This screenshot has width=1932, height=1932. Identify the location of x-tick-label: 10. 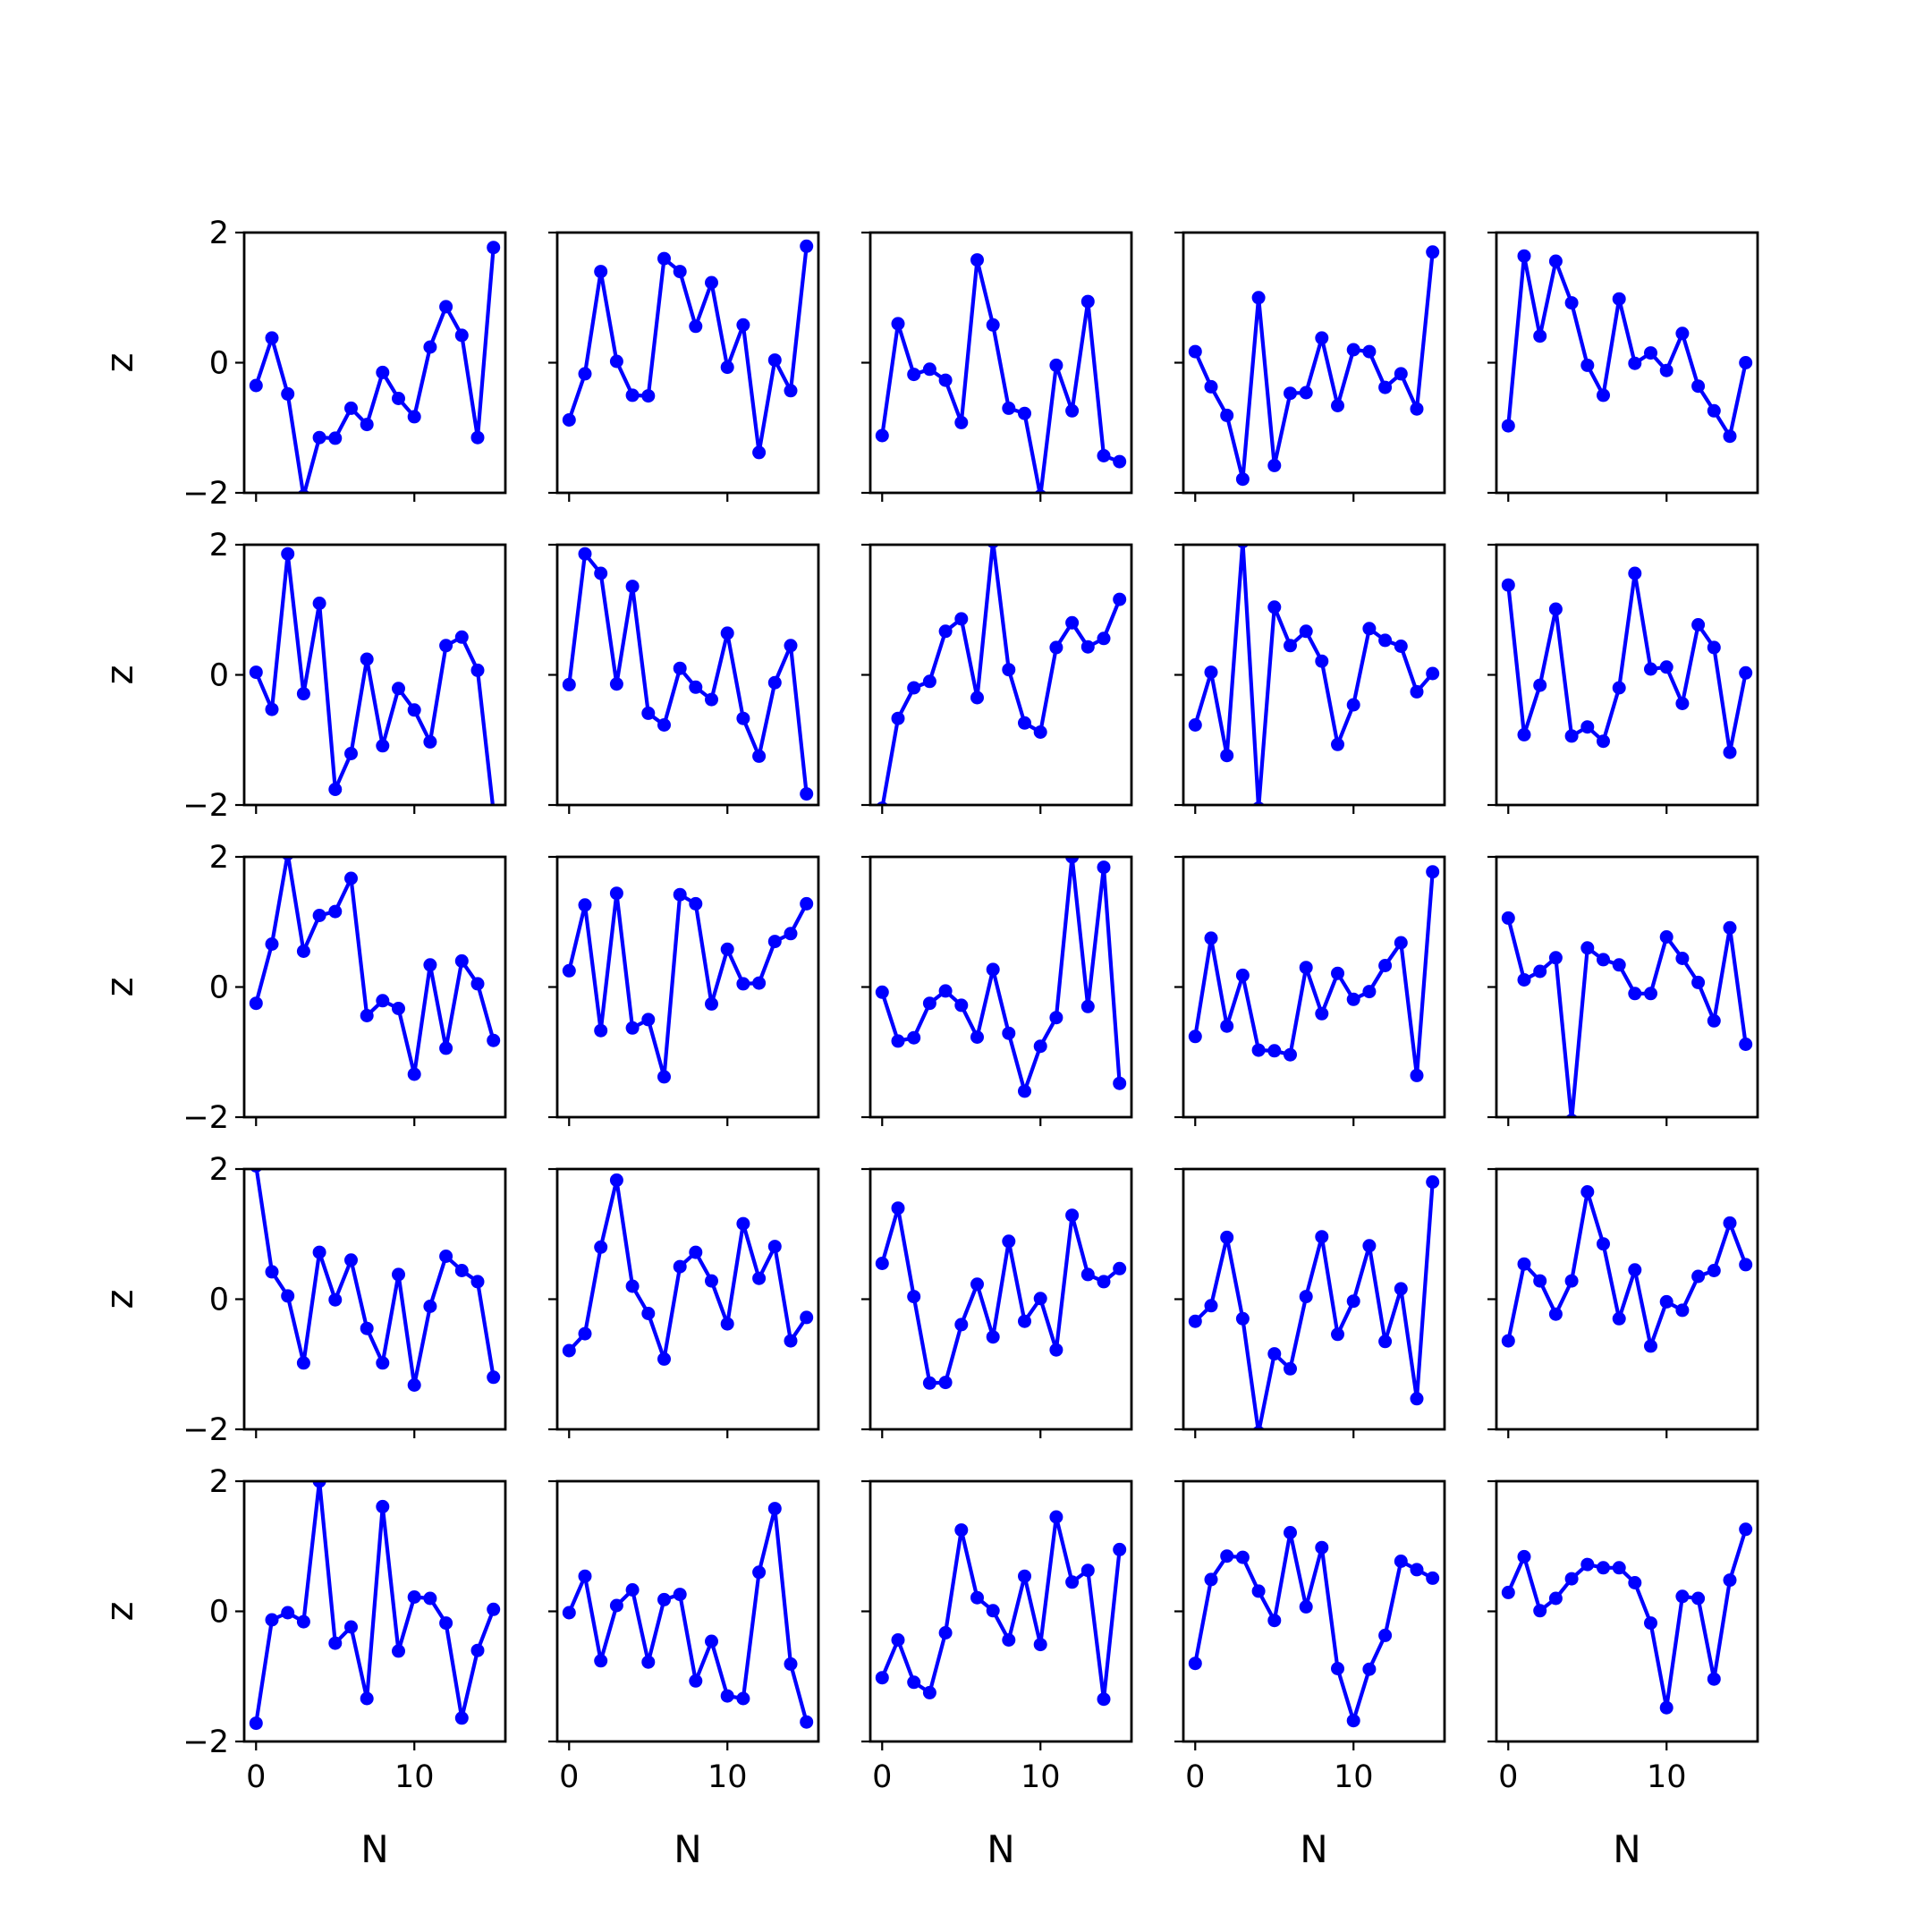
(414, 1777).